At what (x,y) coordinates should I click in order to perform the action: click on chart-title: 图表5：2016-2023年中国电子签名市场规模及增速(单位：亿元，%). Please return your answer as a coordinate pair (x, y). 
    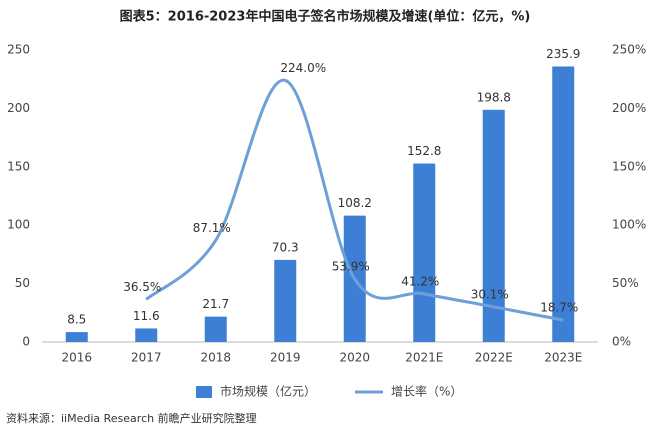
    Looking at the image, I should click on (325, 17).